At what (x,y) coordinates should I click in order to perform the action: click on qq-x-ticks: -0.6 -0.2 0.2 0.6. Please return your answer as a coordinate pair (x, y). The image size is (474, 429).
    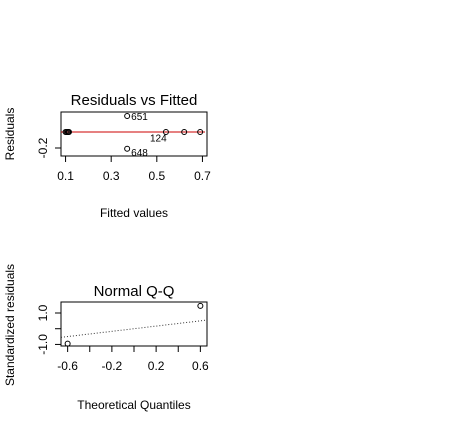
    Looking at the image, I should click on (133, 359).